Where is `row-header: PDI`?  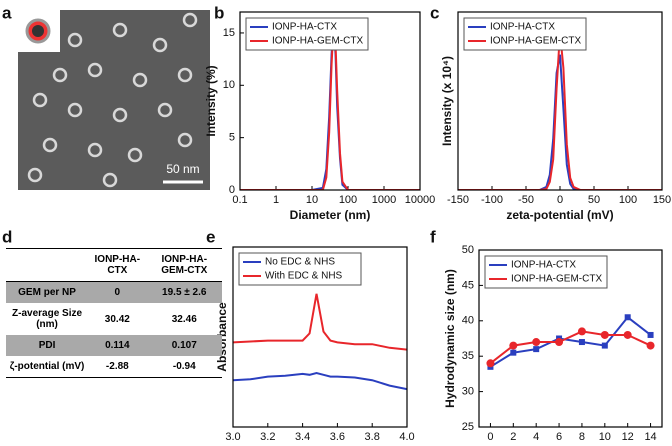
row-header: PDI is located at coordinates (47, 345).